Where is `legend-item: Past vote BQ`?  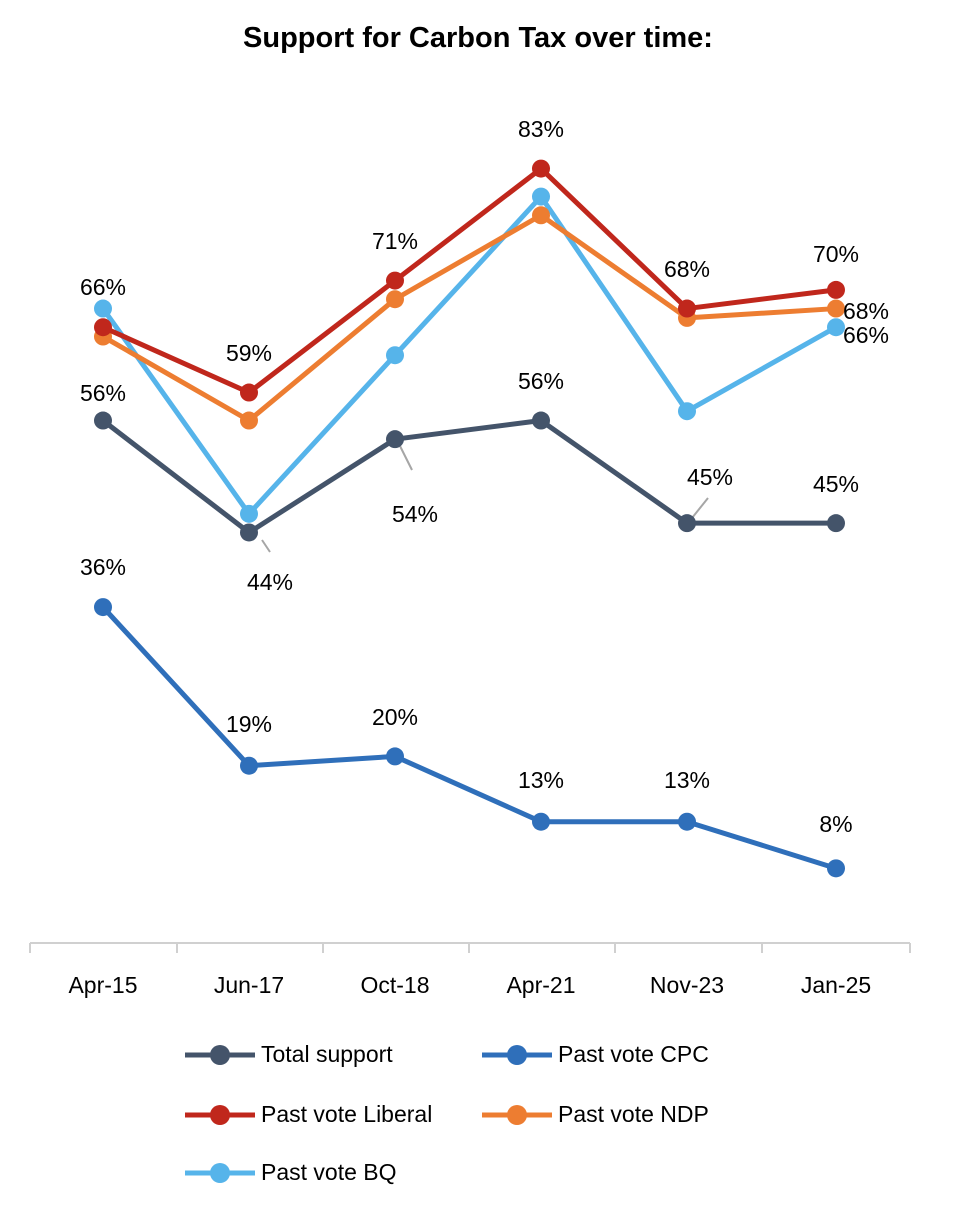 legend-item: Past vote BQ is located at coordinates (290, 1172).